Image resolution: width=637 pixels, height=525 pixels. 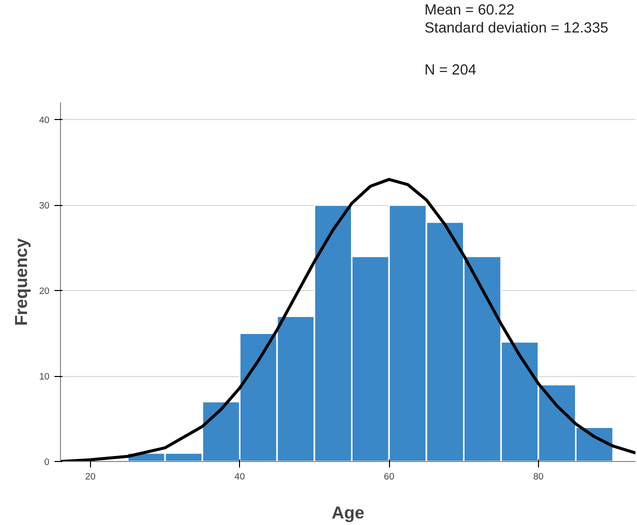 I want to click on x-axis-title: Age, so click(x=348, y=512).